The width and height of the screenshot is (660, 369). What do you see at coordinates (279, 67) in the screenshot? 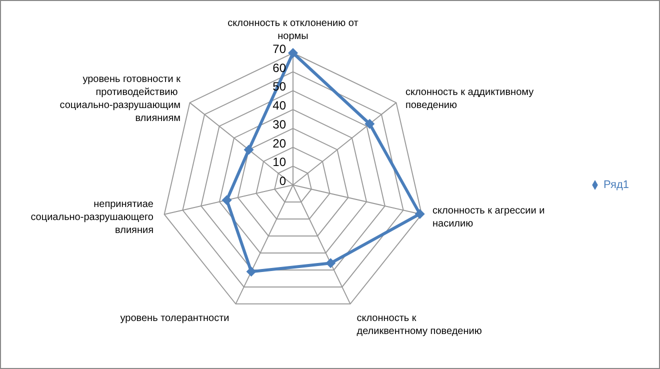
I see `y-tick-label: 60` at bounding box center [279, 67].